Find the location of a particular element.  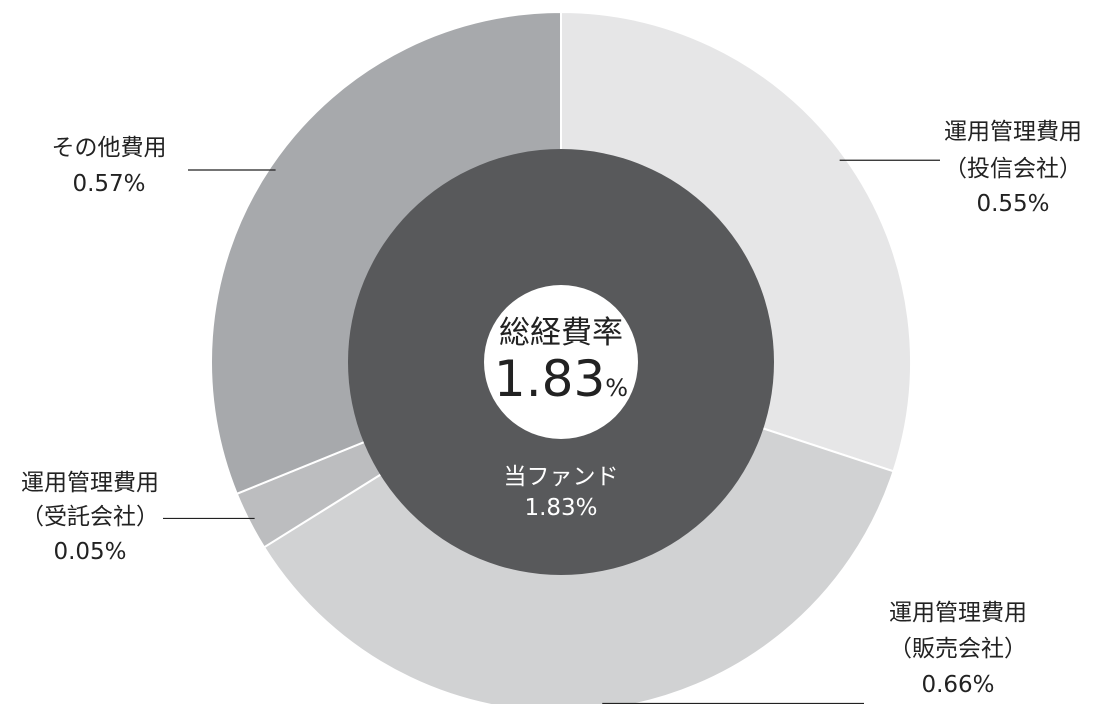

slice-label-2: 運用管理費用 is located at coordinates (958, 613).